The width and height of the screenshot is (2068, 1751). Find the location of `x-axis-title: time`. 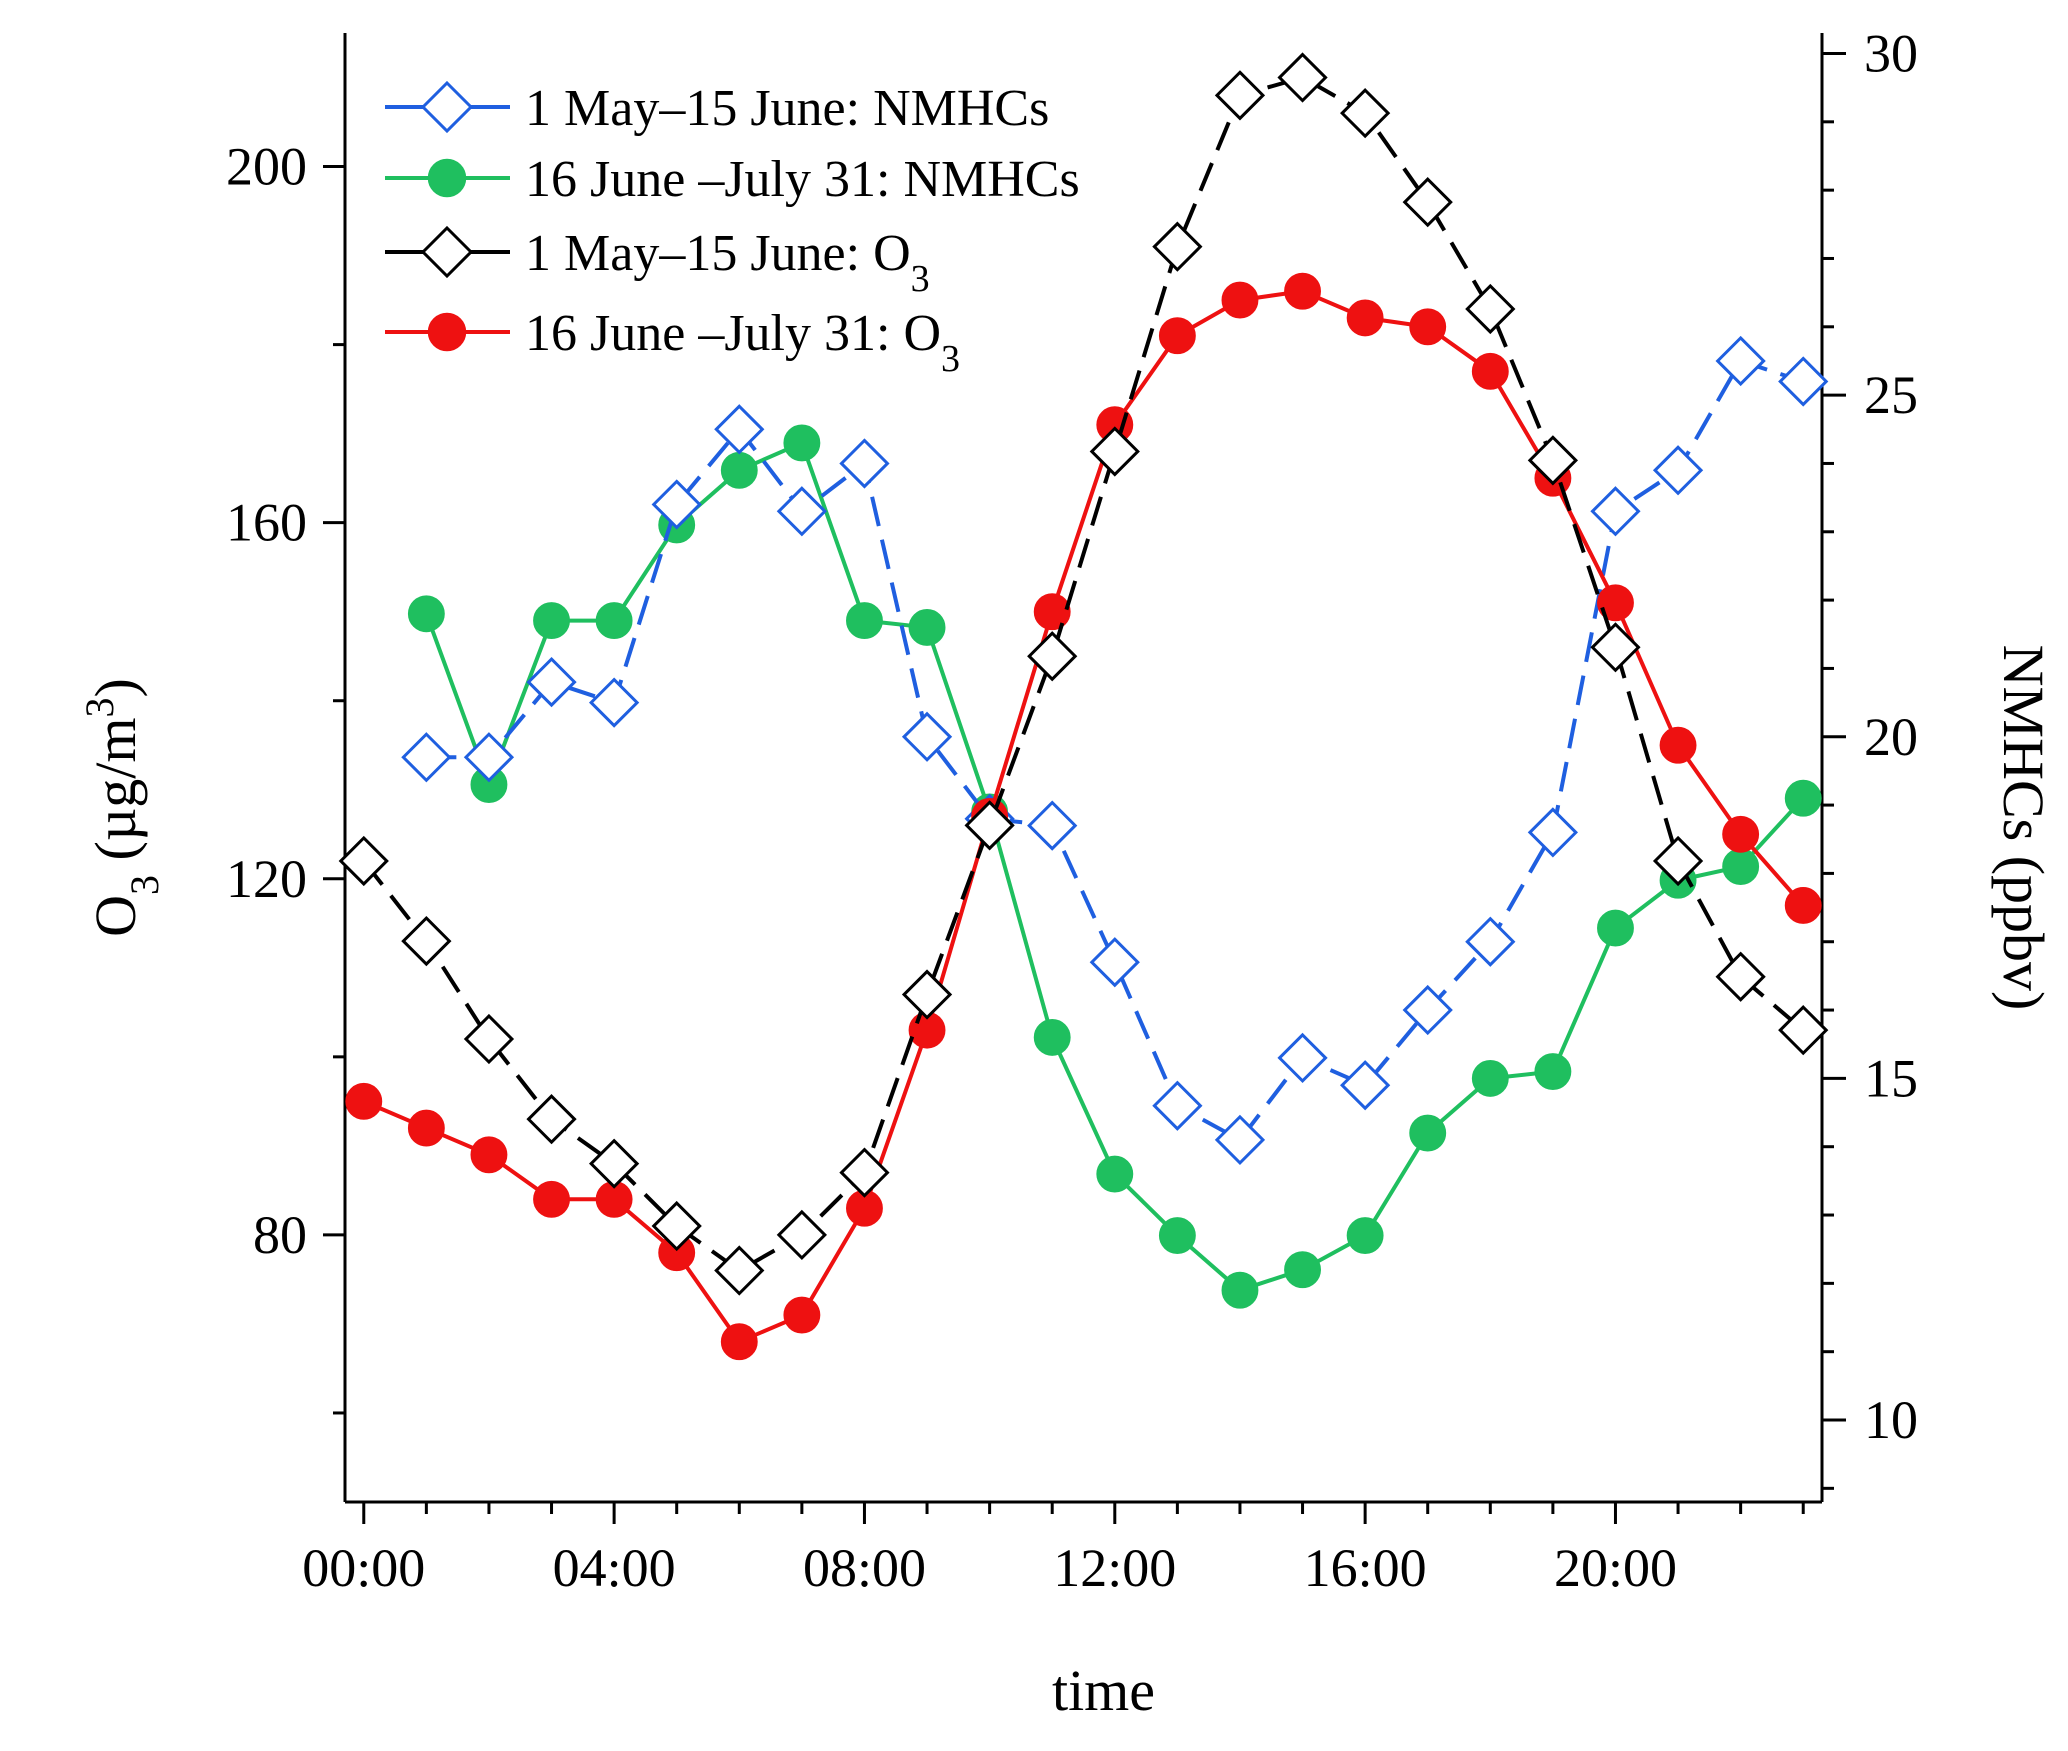

x-axis-title: time is located at coordinates (1103, 1690).